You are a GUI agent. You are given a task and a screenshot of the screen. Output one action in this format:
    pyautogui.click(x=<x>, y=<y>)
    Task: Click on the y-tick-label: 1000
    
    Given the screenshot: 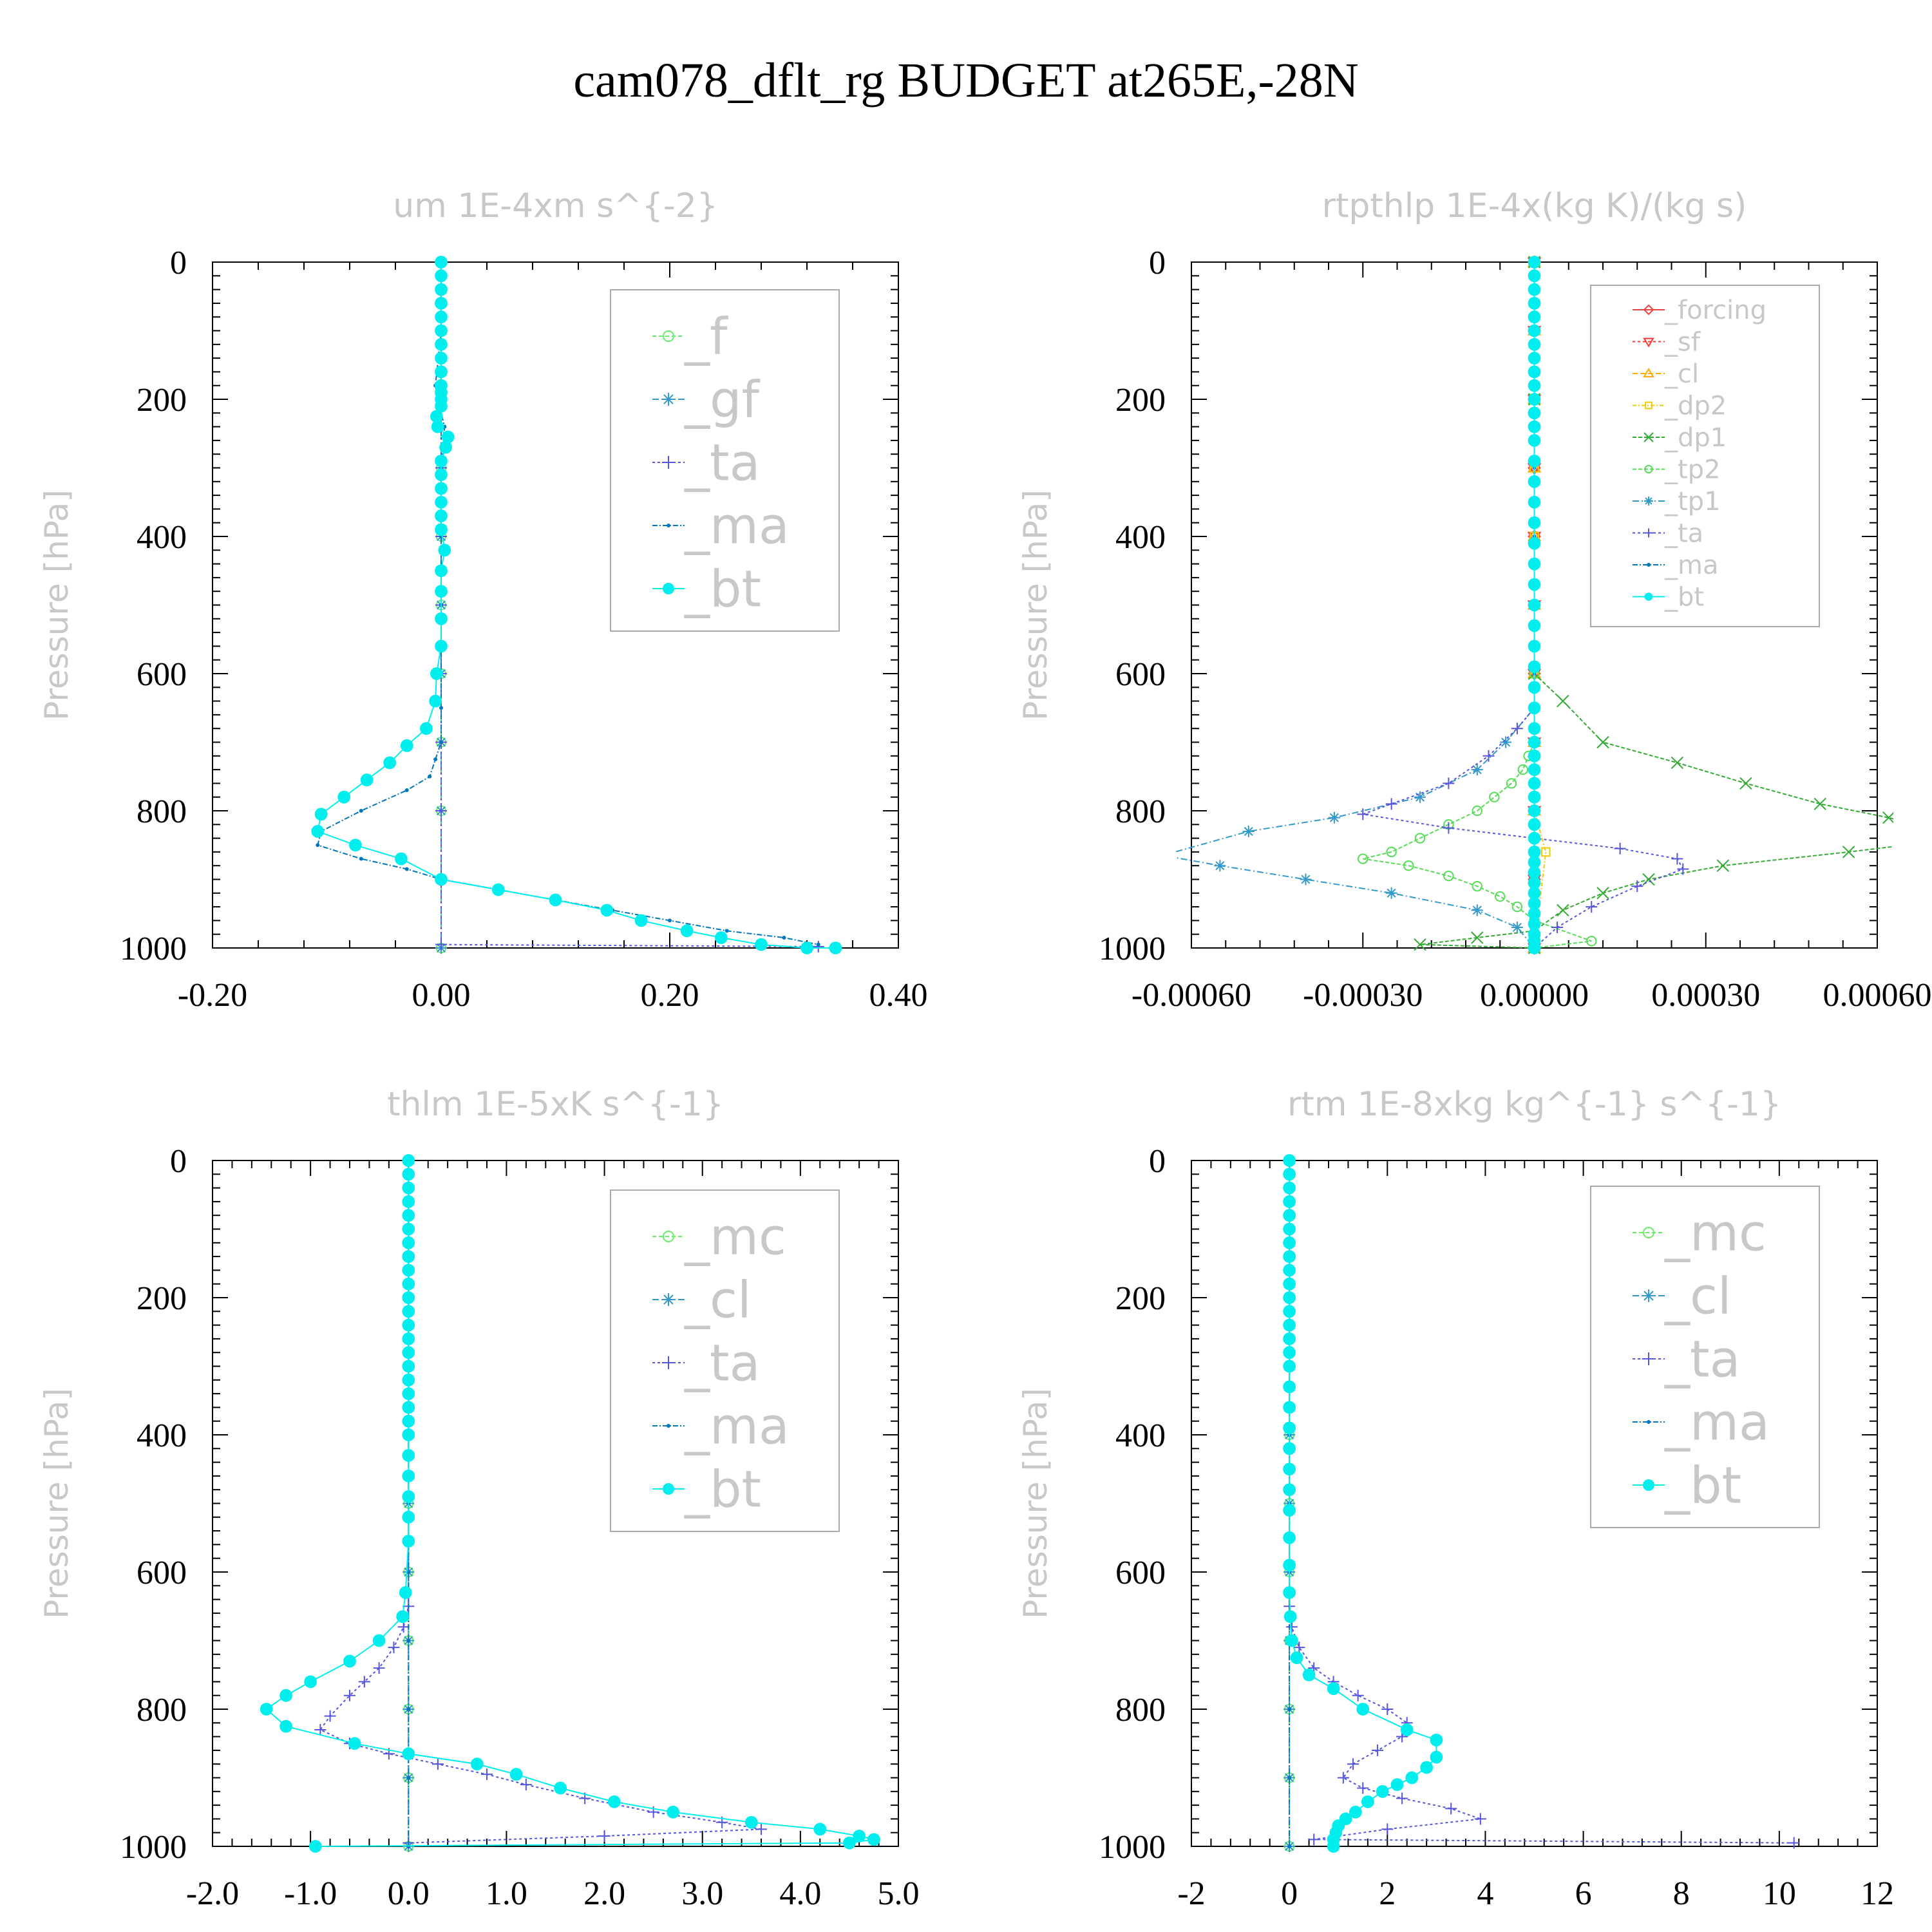 What is the action you would take?
    pyautogui.click(x=1132, y=1847)
    